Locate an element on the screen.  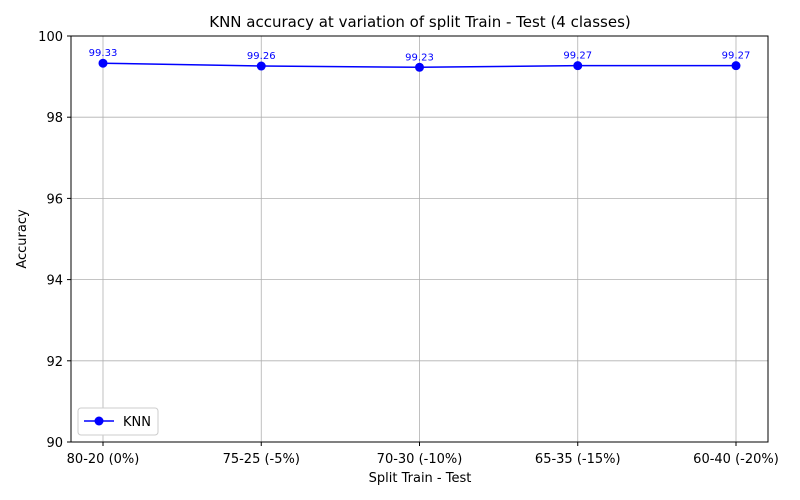
y-tick-label: 100 is located at coordinates (50, 37).